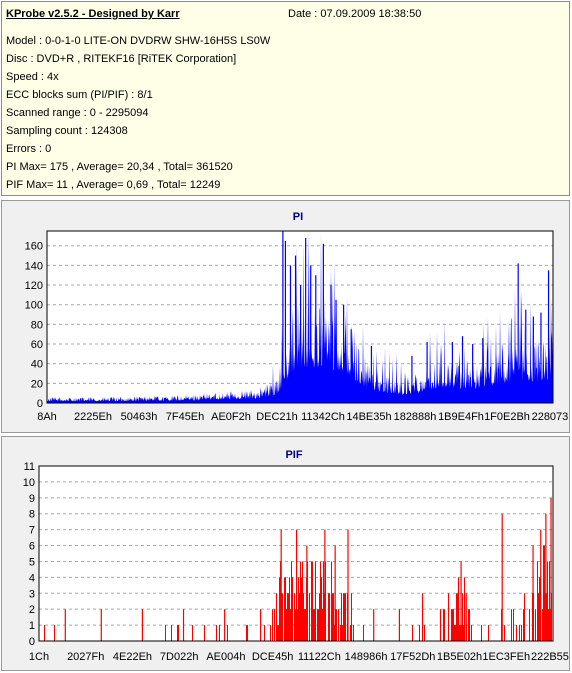 The width and height of the screenshot is (572, 673). What do you see at coordinates (355, 14) in the screenshot?
I see `scan-date: Date : 07.09.2009 18:38:50` at bounding box center [355, 14].